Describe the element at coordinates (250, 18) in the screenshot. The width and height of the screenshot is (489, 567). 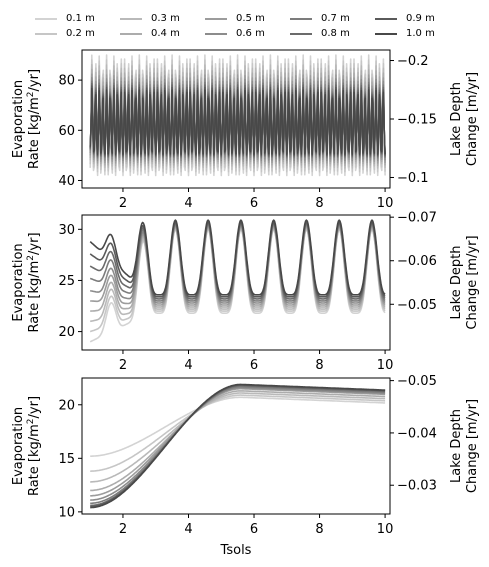
I see `legend-label: 0.5 m` at that location.